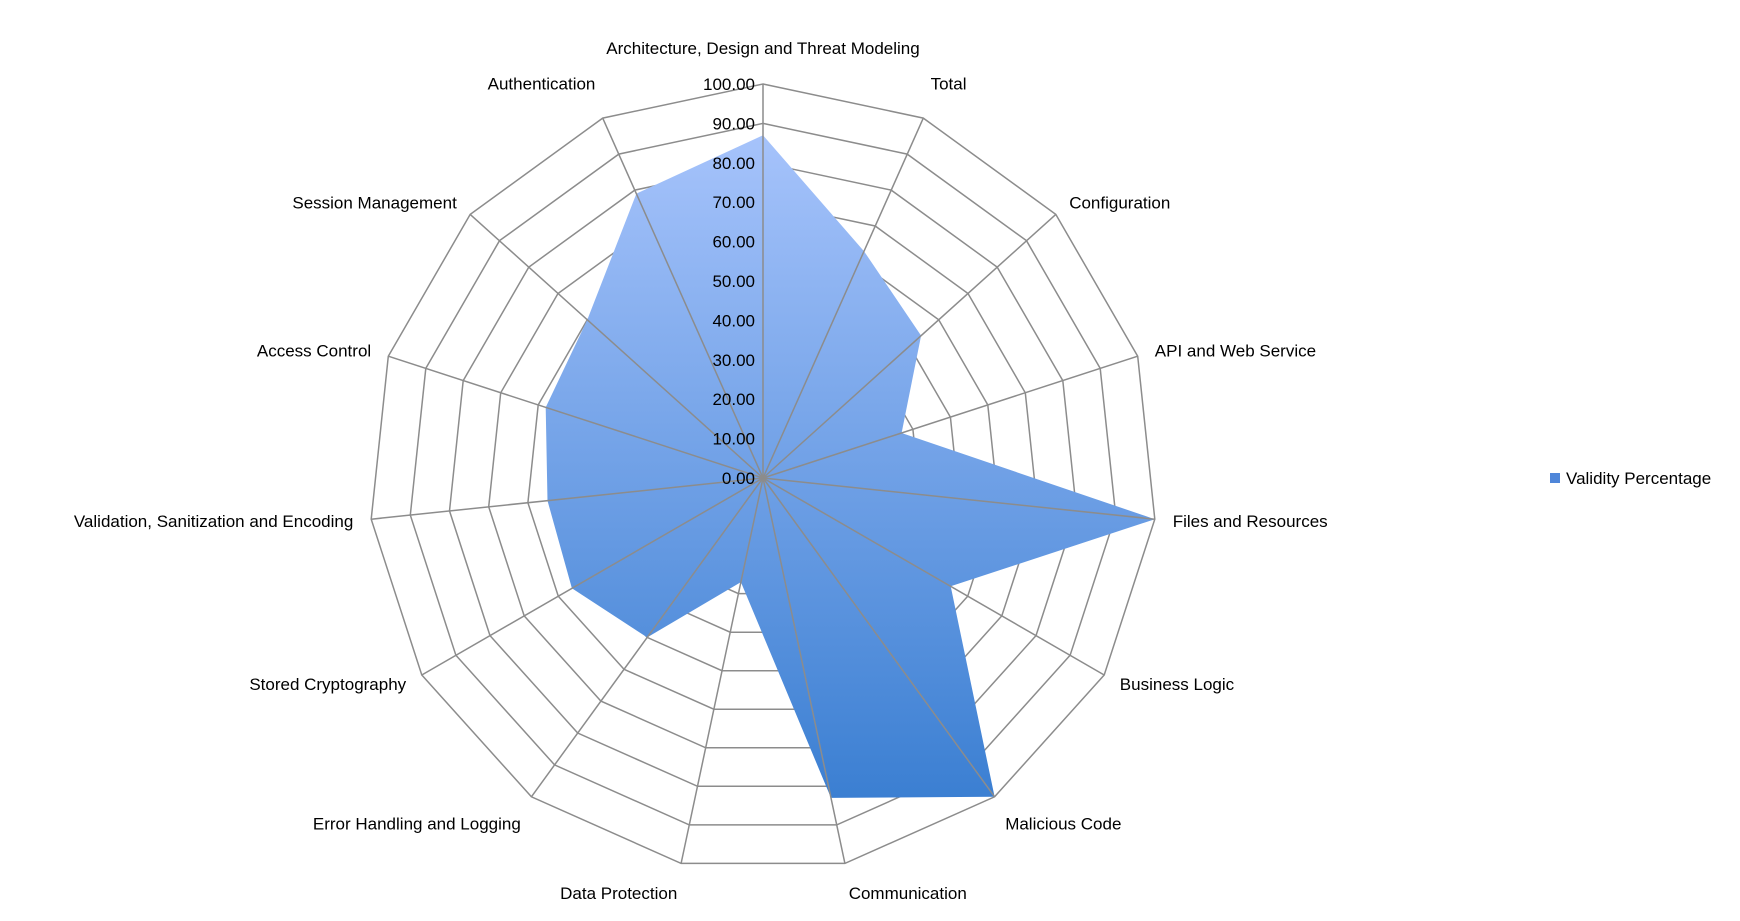 The width and height of the screenshot is (1740, 921). Describe the element at coordinates (729, 84) in the screenshot. I see `tick-label: 100.00` at that location.